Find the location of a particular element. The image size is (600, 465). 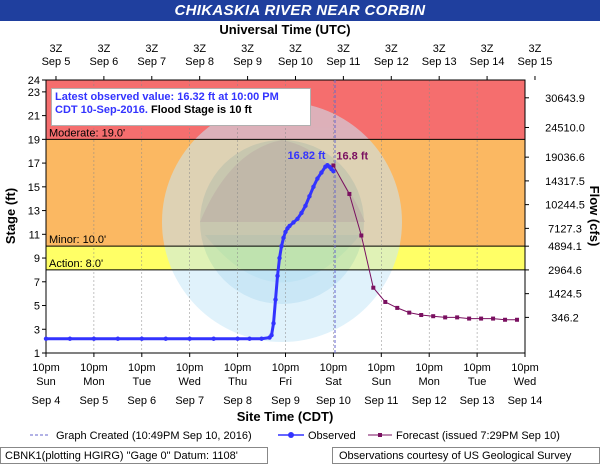

x-tick-date: Sep 5 is located at coordinates (94, 401).